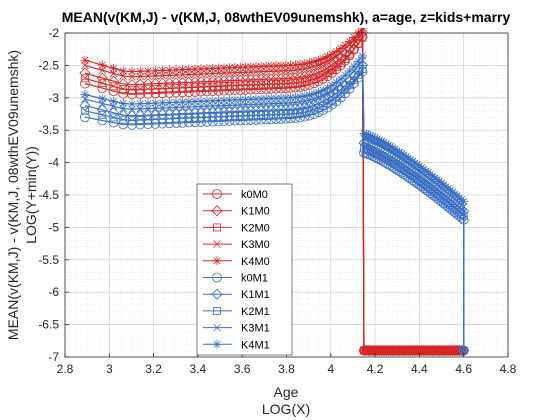 This screenshot has width=560, height=420. Describe the element at coordinates (65, 369) in the screenshot. I see `x-tick-label: 2.8` at that location.